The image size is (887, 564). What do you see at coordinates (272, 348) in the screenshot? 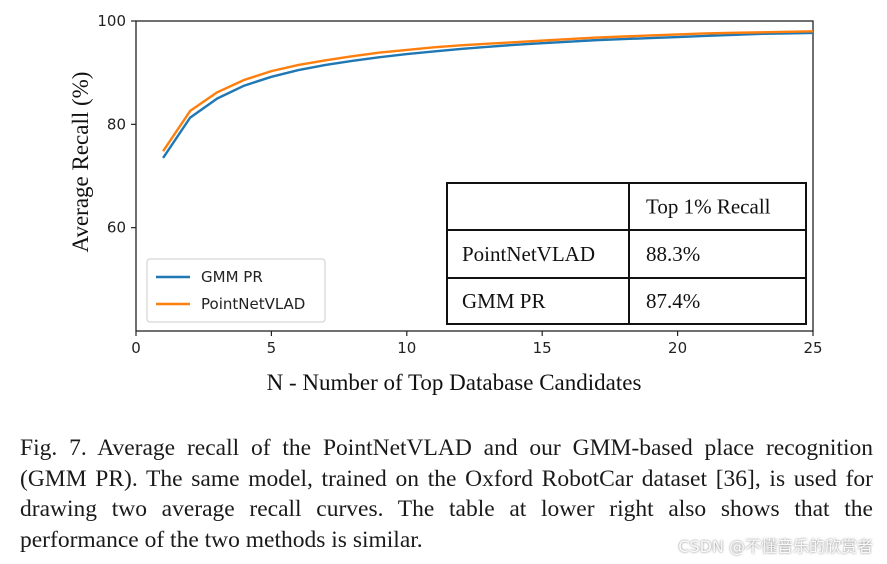
I see `x-tick-label: 5` at bounding box center [272, 348].